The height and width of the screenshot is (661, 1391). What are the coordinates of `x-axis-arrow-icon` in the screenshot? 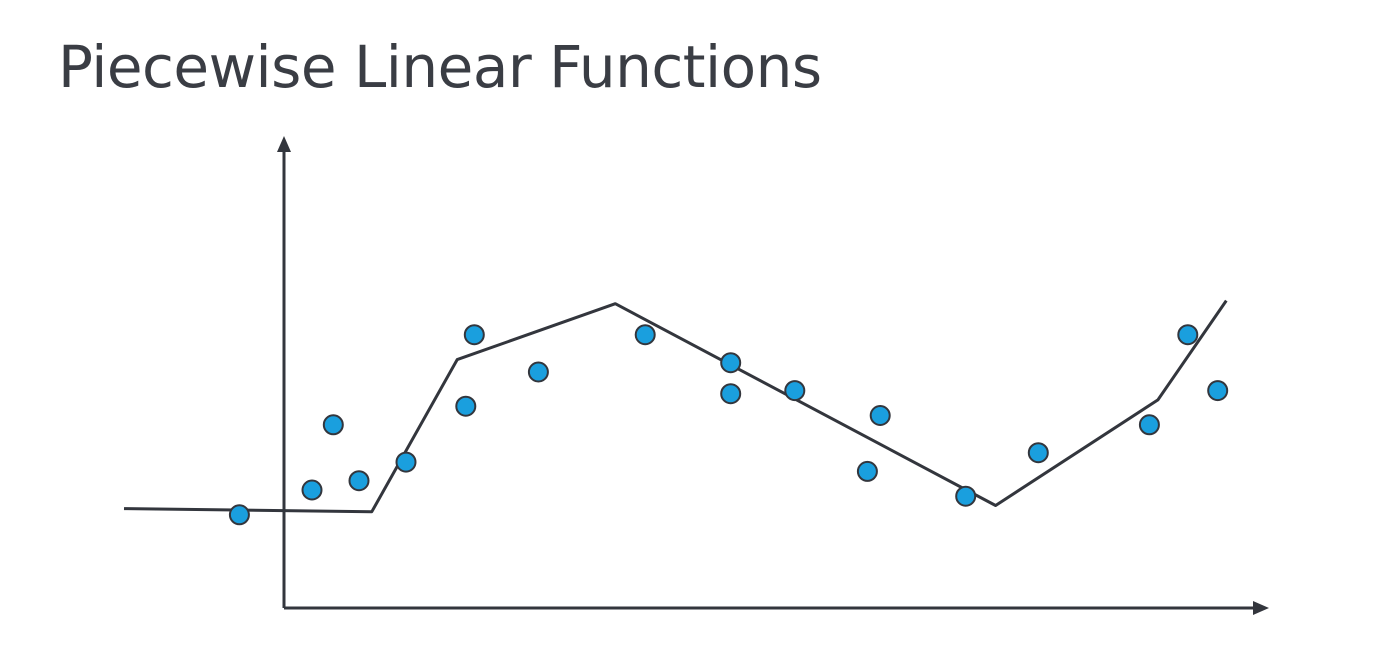 It's located at (1261, 608).